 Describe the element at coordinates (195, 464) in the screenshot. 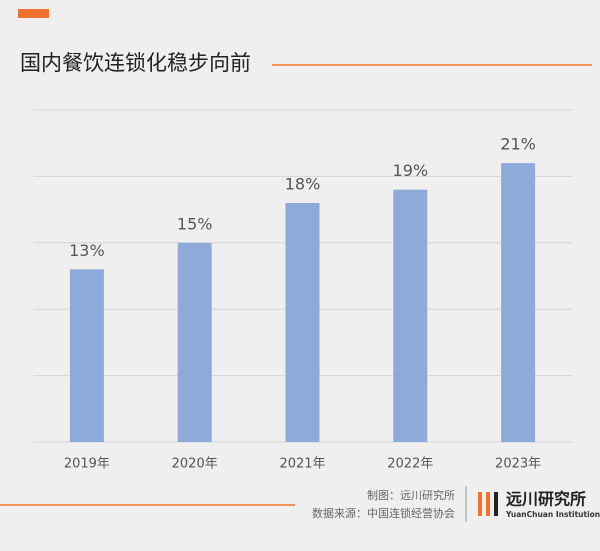

I see `x-tick-label: 2020年` at that location.